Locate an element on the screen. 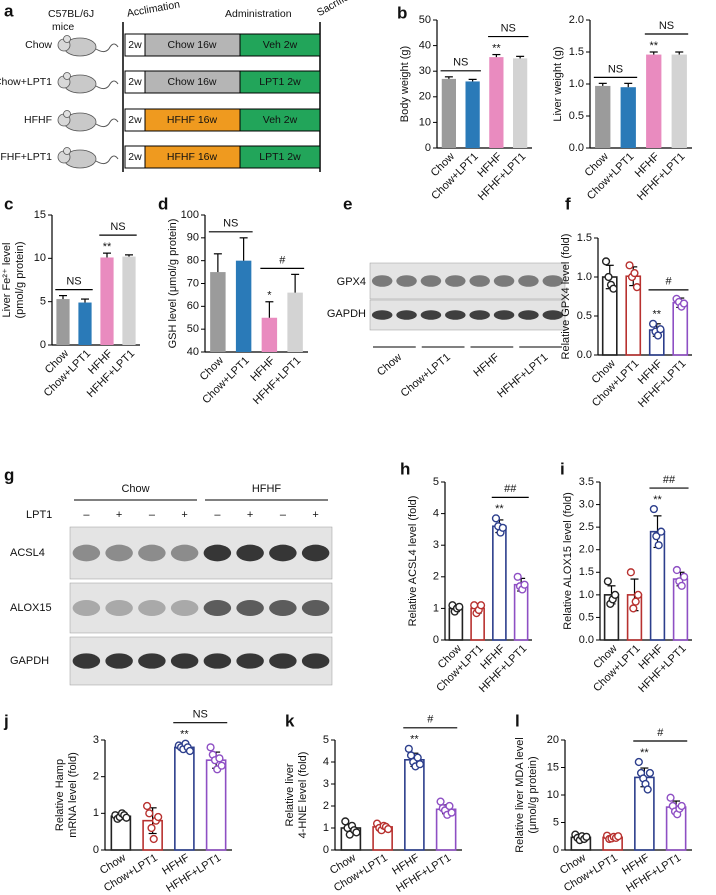 This screenshot has width=716, height=895. panel-letter: l is located at coordinates (517, 720).